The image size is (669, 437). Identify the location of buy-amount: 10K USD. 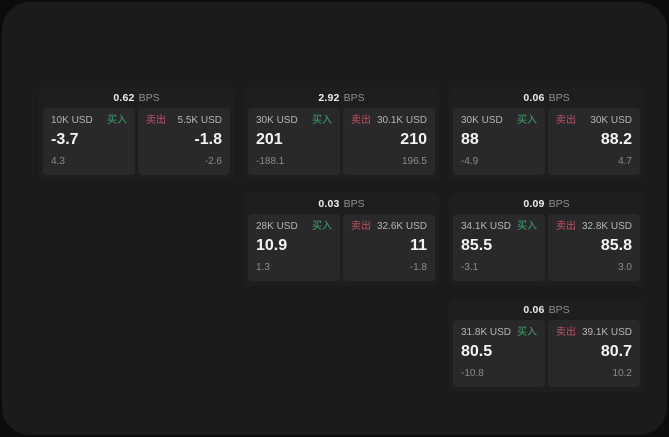
(72, 120).